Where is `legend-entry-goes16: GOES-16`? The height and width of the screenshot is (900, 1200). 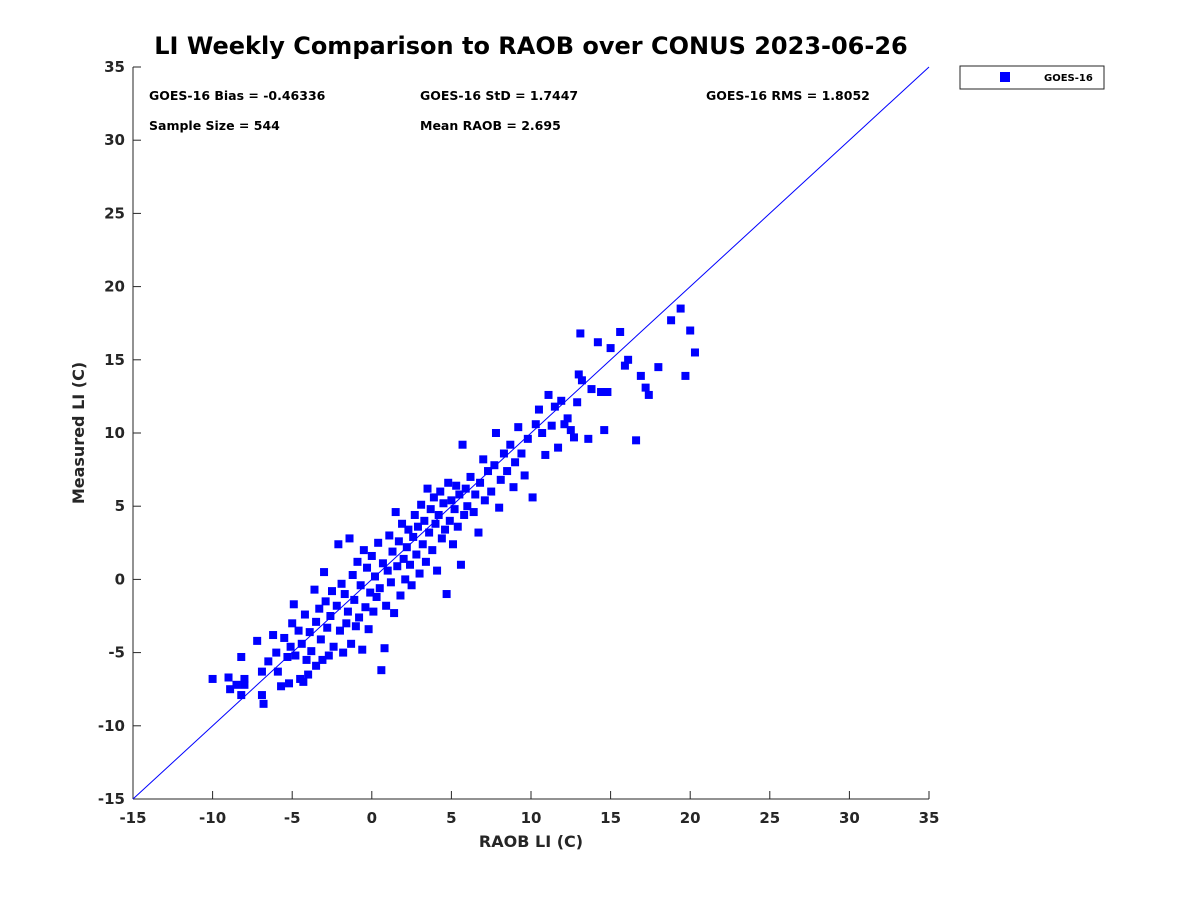 legend-entry-goes16: GOES-16 is located at coordinates (1068, 78).